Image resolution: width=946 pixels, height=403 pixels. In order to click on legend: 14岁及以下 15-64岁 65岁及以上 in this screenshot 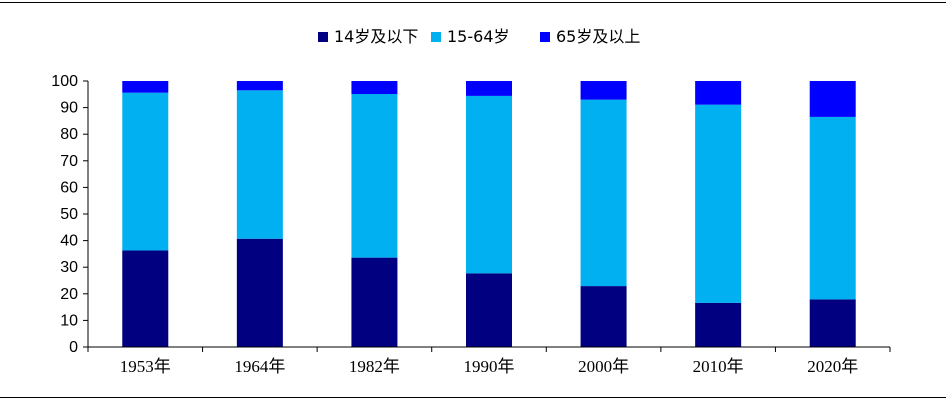, I will do `click(479, 36)`.